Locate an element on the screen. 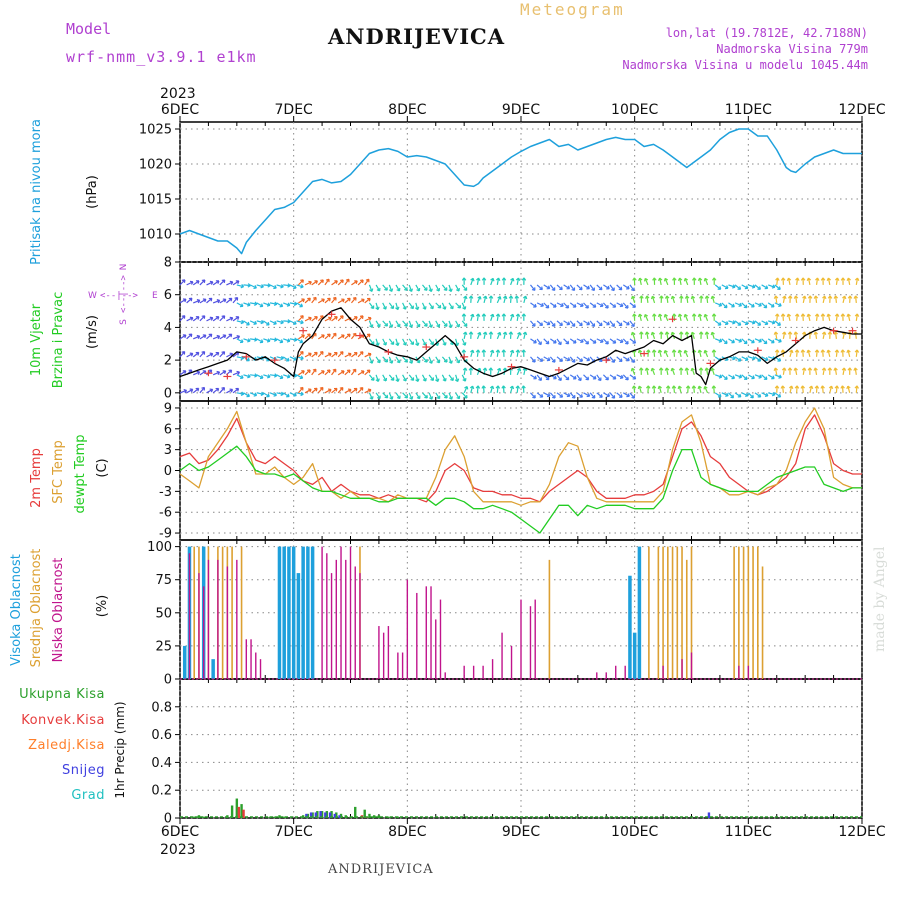  temp-axis-title-dewpt: dewpt Temp is located at coordinates (80, 473).